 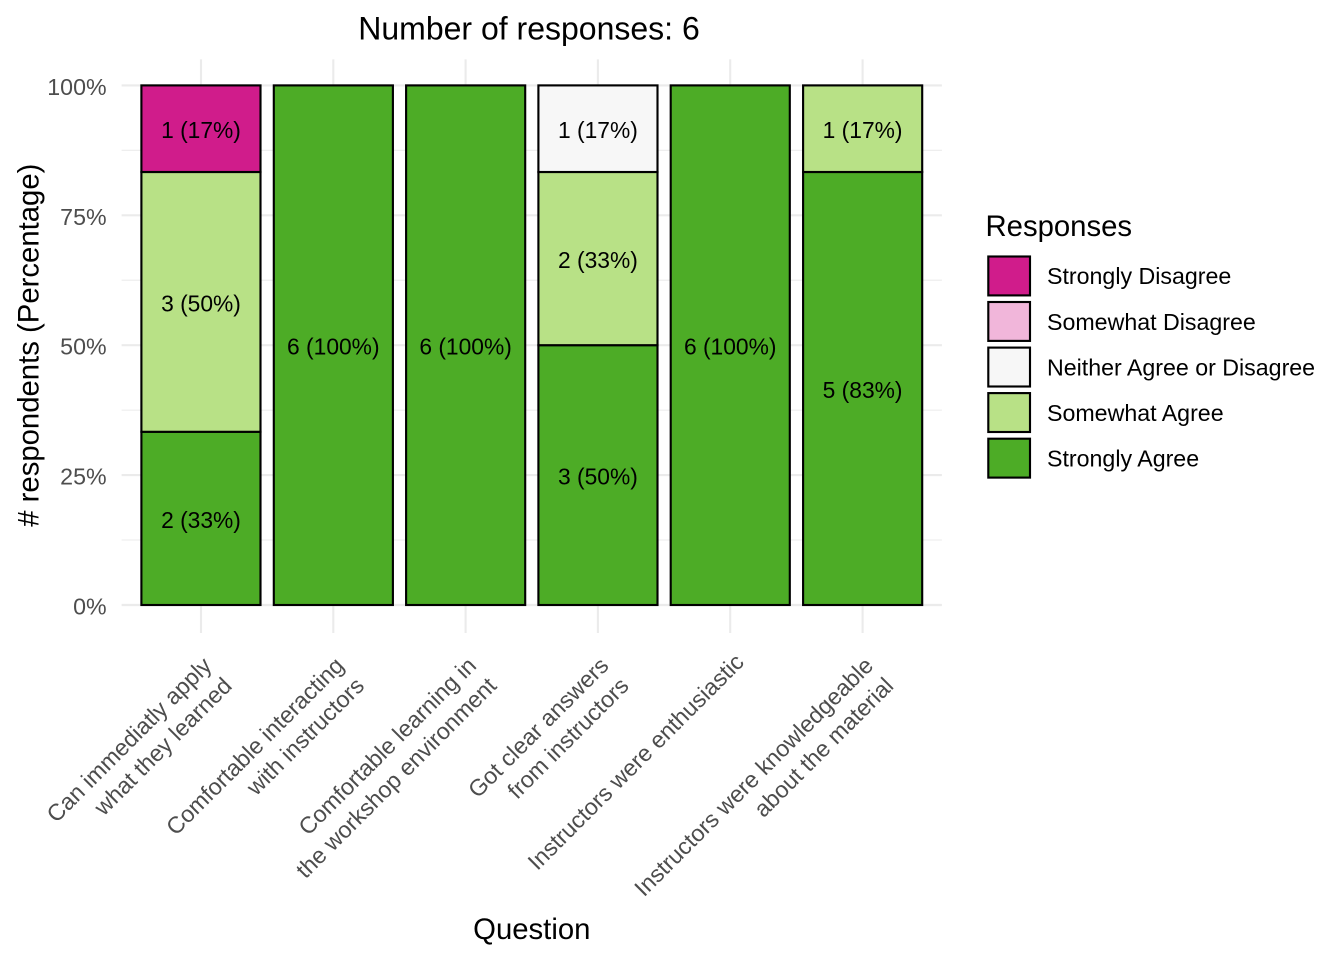 I want to click on svg-text: Question, so click(x=531, y=929).